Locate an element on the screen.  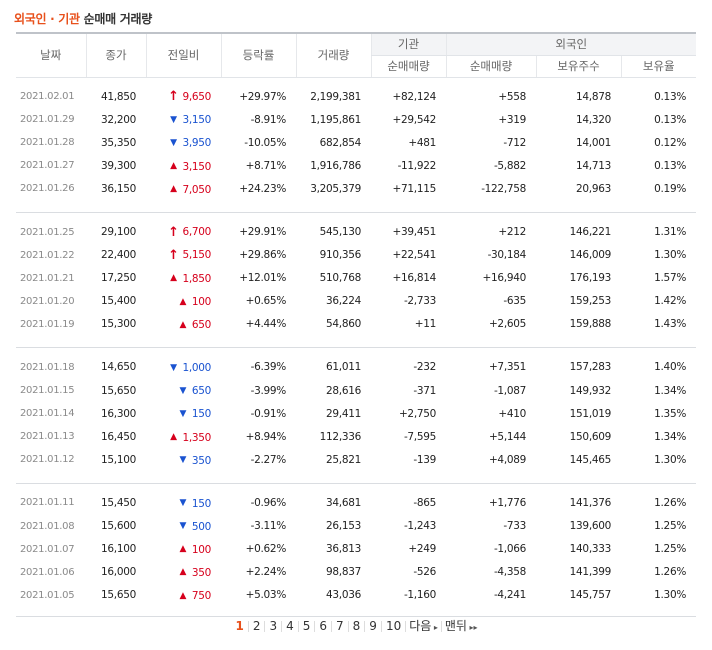
holdings-cell: 14,001 is located at coordinates (593, 142).